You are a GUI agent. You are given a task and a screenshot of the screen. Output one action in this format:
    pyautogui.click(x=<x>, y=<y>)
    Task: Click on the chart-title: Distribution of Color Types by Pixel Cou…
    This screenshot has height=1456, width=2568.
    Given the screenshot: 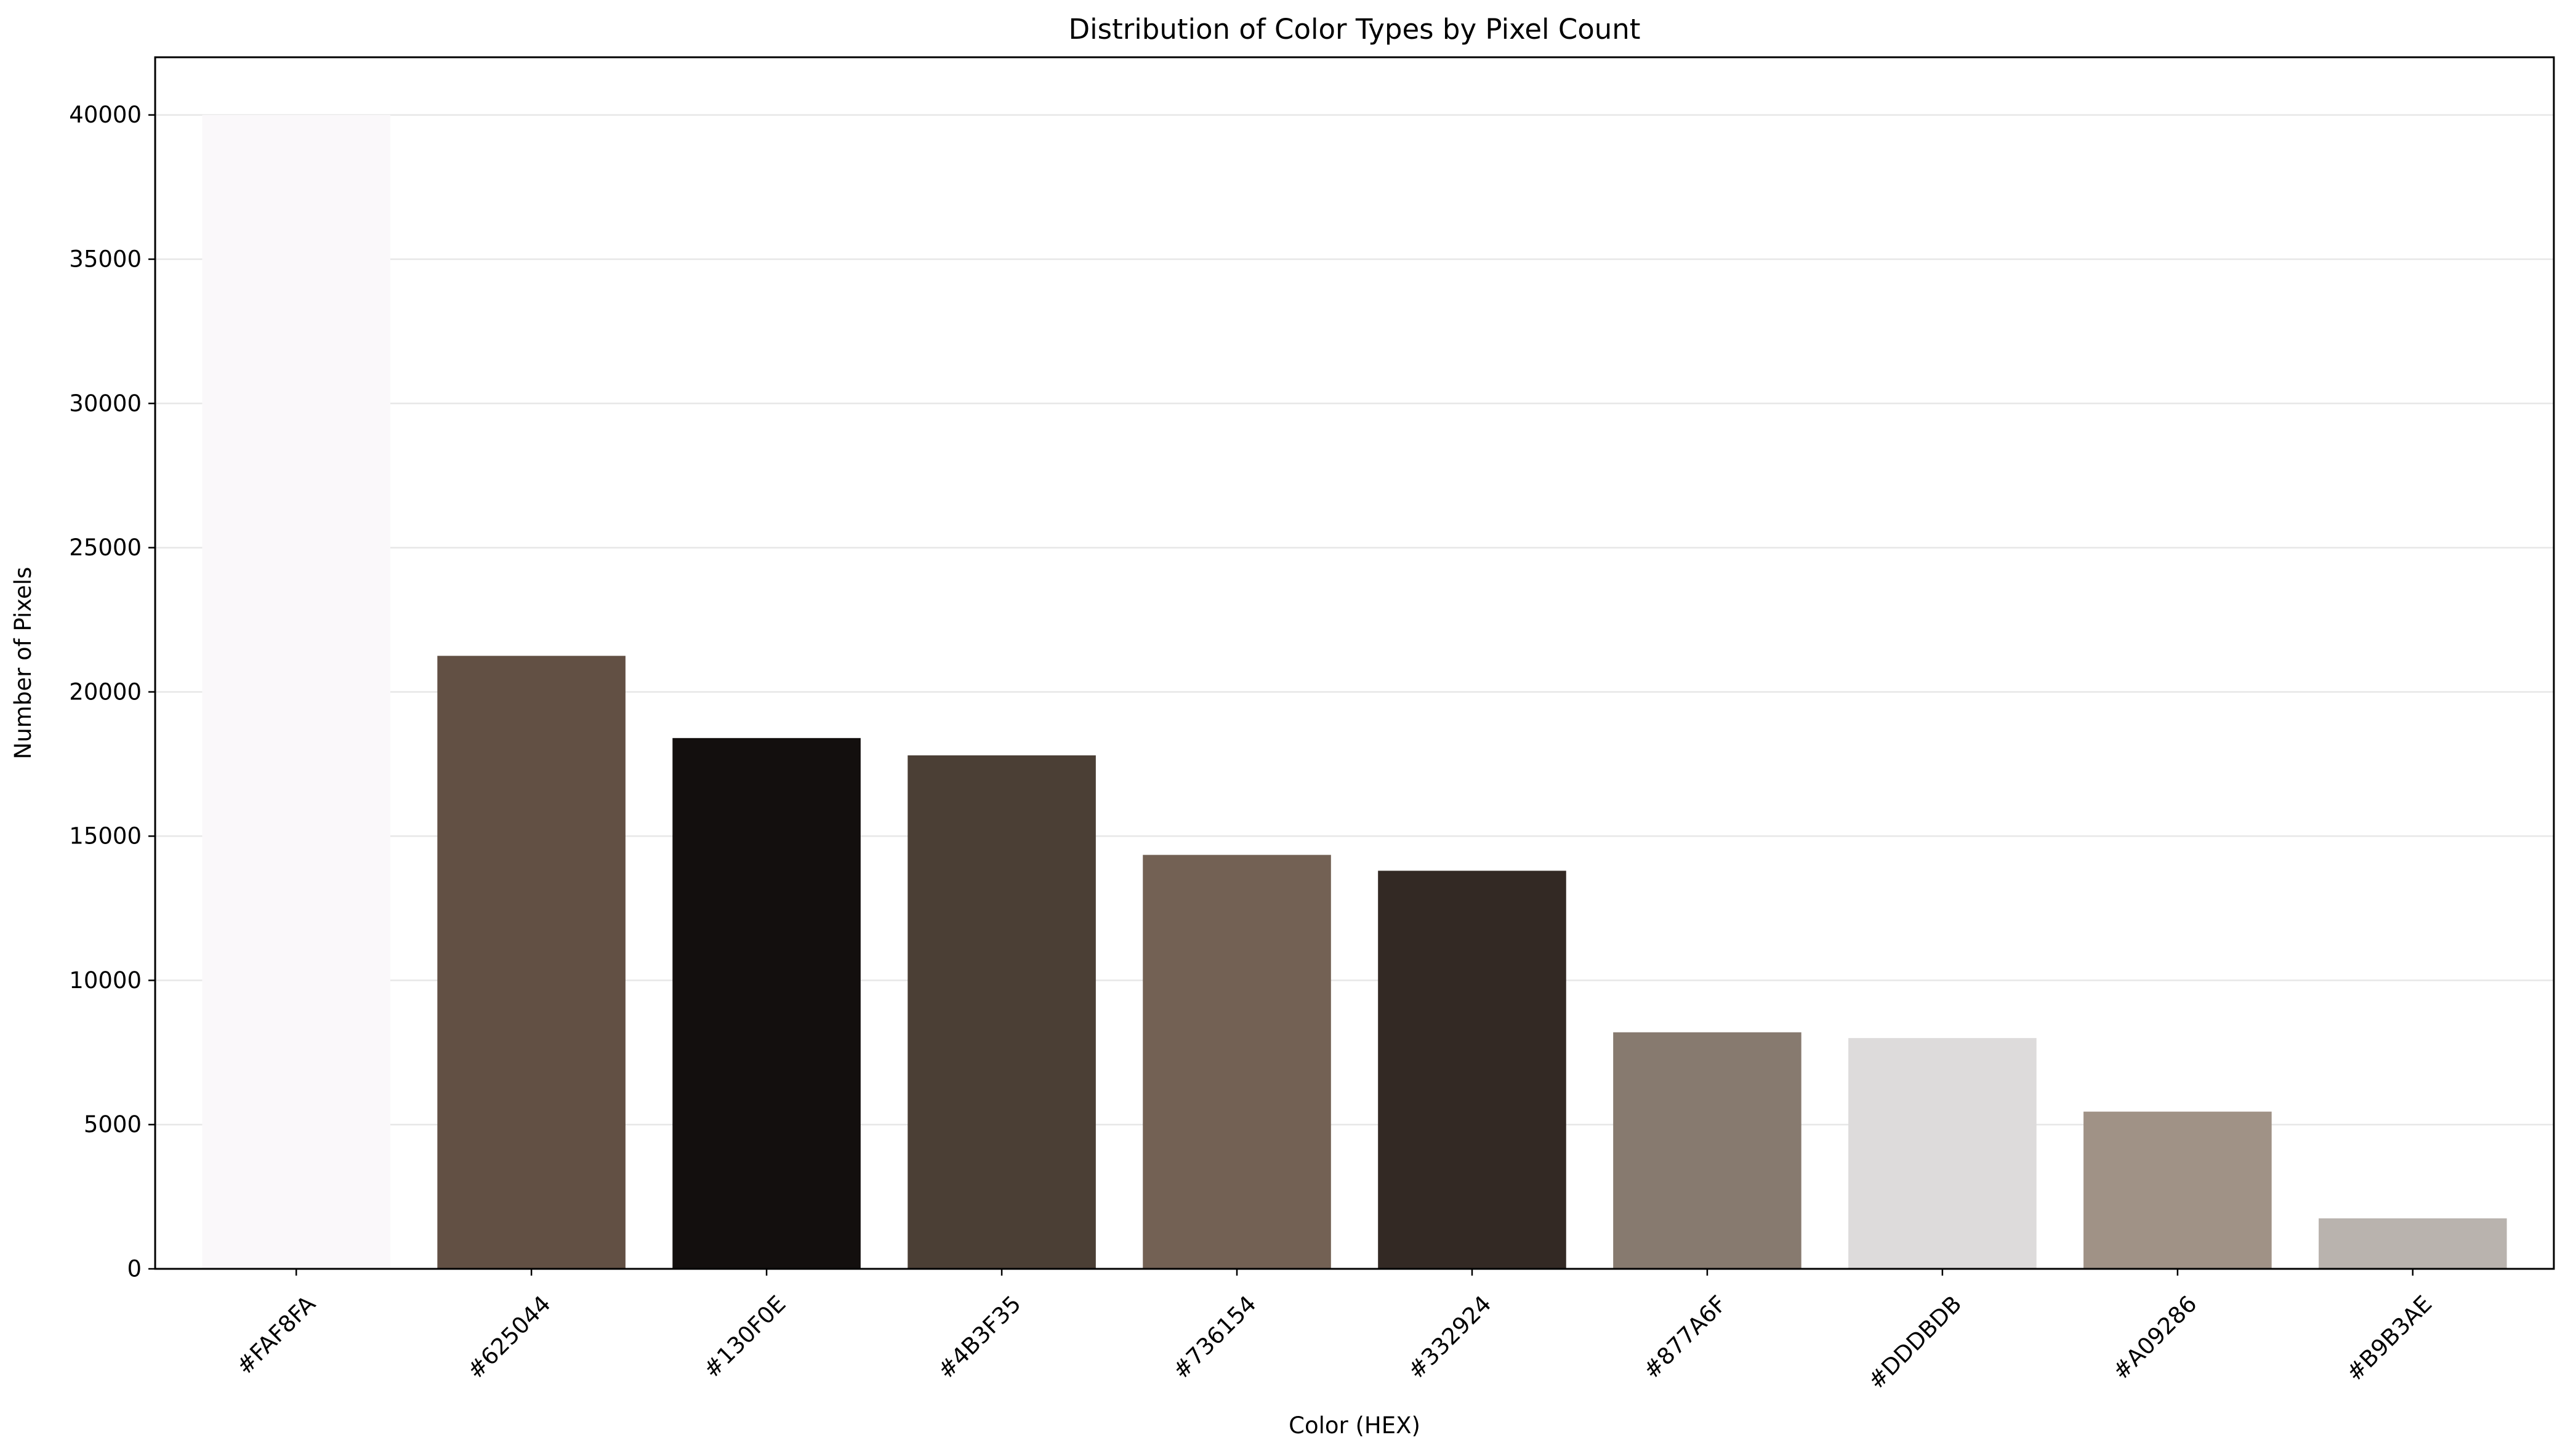 What is the action you would take?
    pyautogui.click(x=1355, y=30)
    